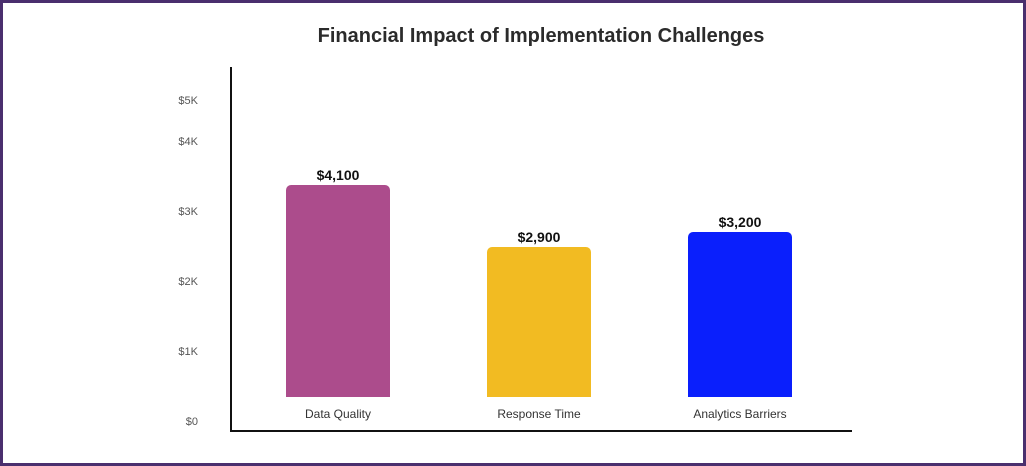  Describe the element at coordinates (188, 352) in the screenshot. I see `y-tick-1k: $1K` at that location.